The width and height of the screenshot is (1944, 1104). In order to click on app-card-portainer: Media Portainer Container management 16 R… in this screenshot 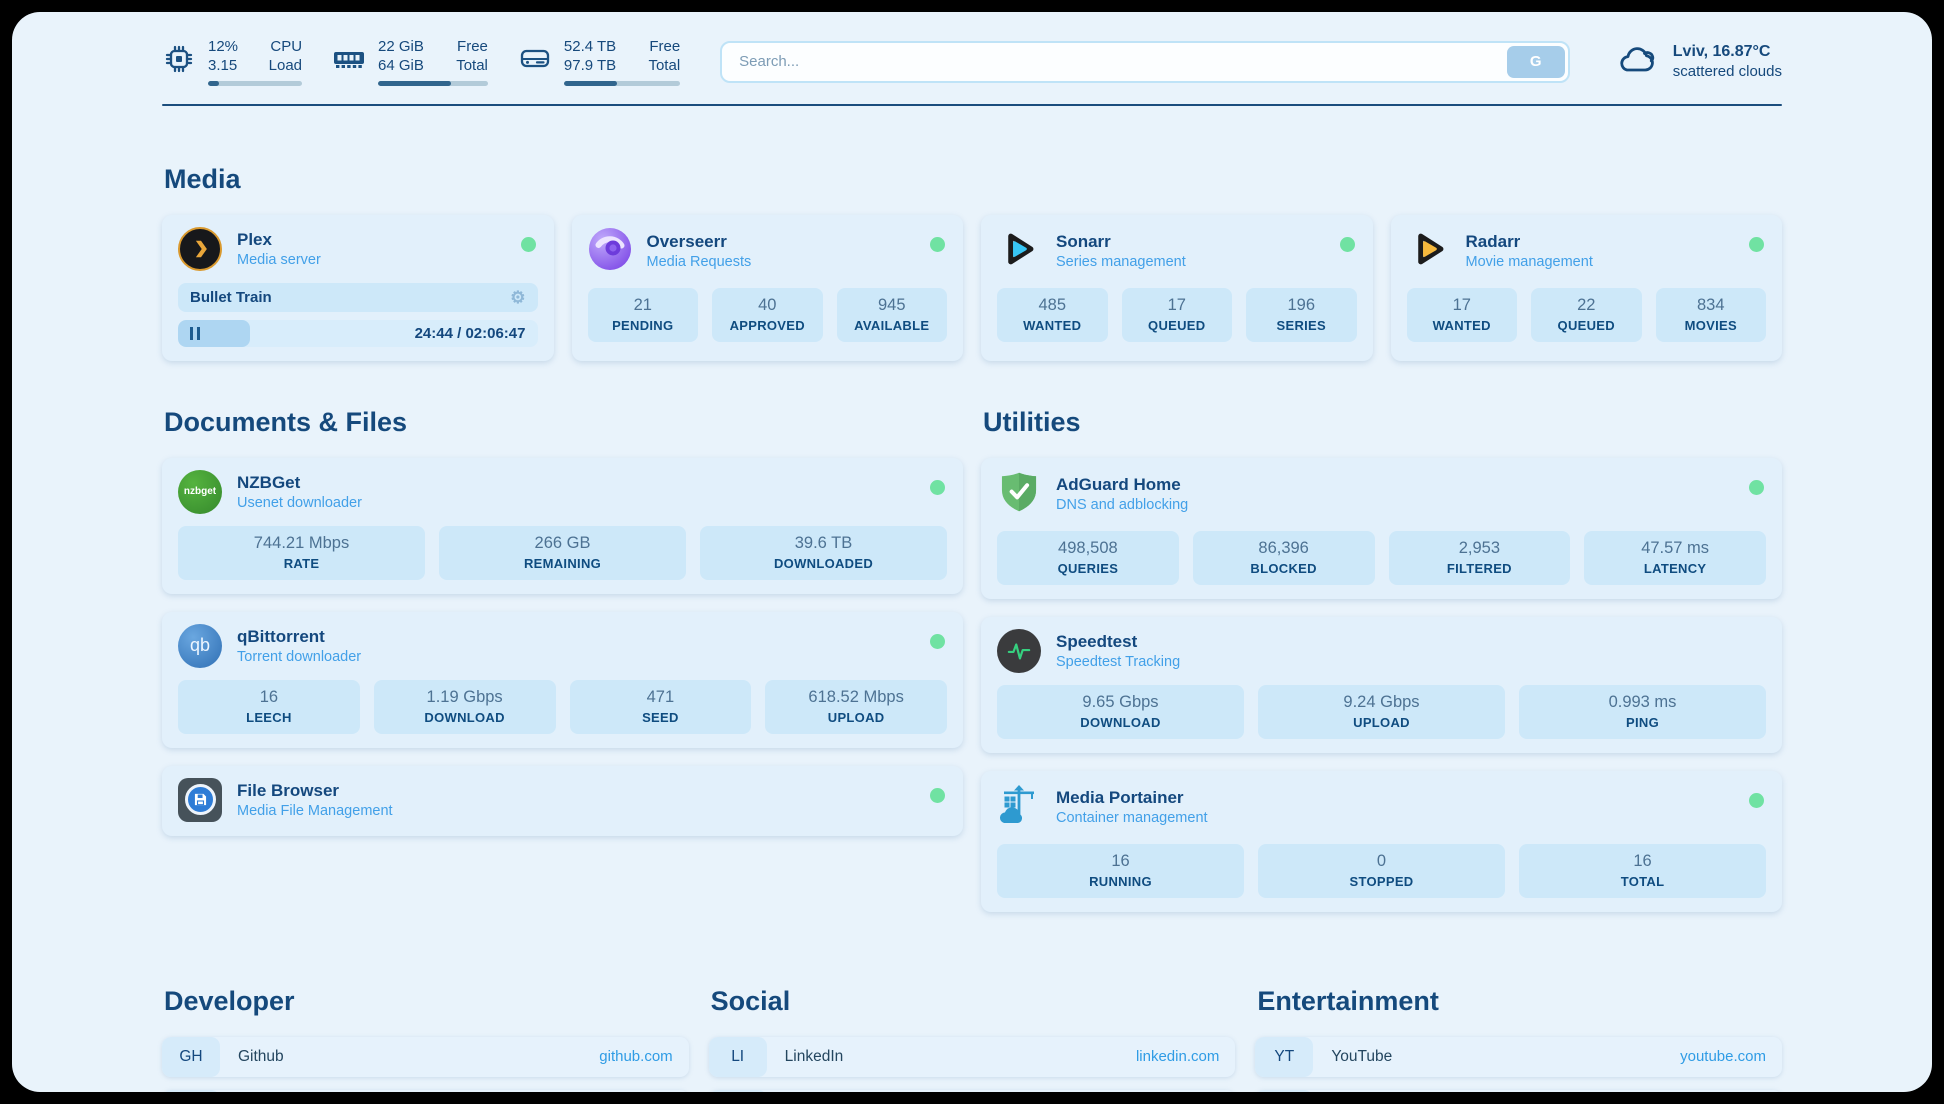, I will do `click(1381, 841)`.